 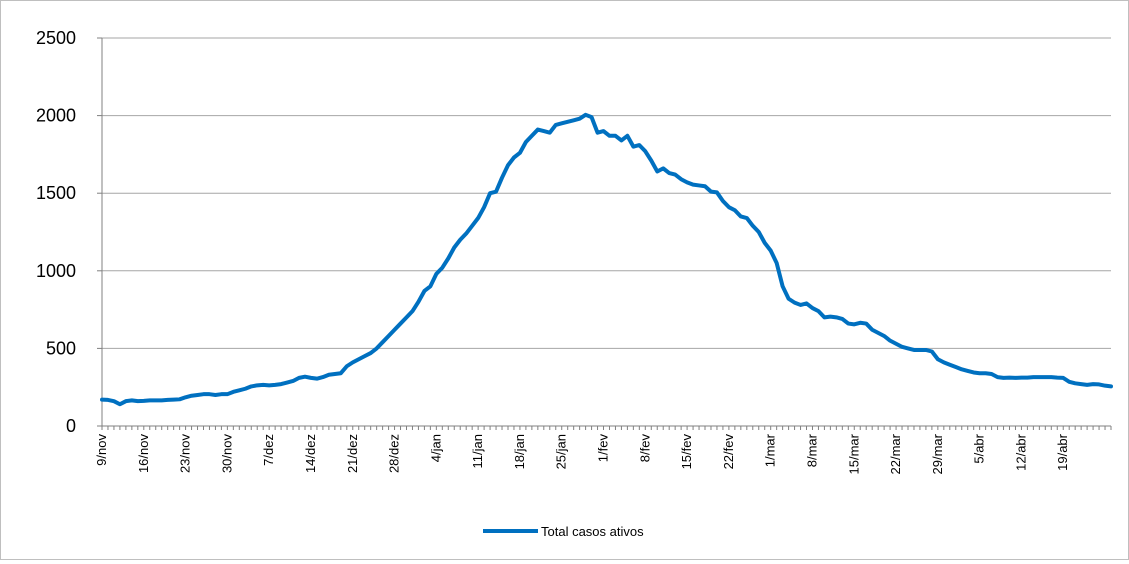 What do you see at coordinates (1020, 452) in the screenshot?
I see `x-tick-label: 12/abr` at bounding box center [1020, 452].